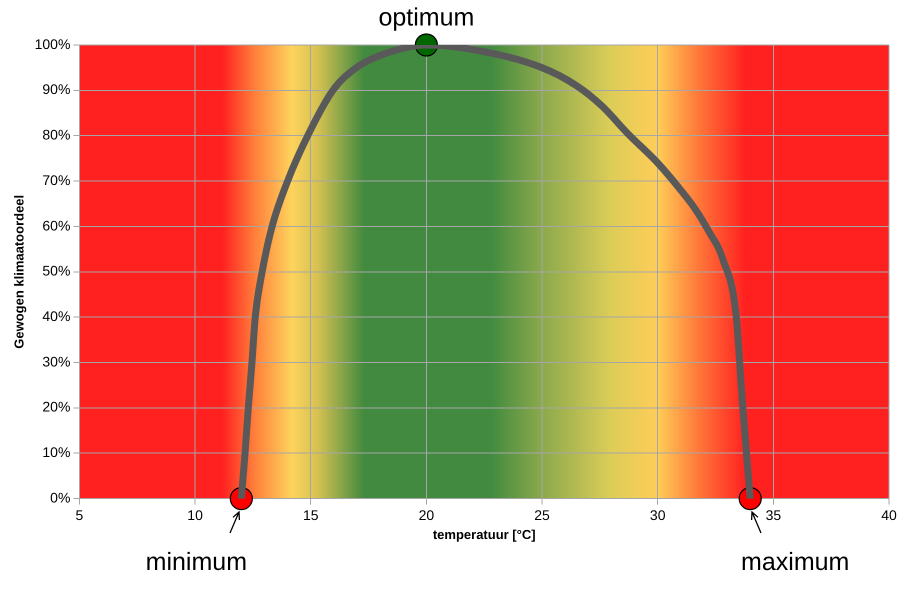 Image resolution: width=903 pixels, height=597 pixels. What do you see at coordinates (889, 514) in the screenshot?
I see `x-tick-label: 40` at bounding box center [889, 514].